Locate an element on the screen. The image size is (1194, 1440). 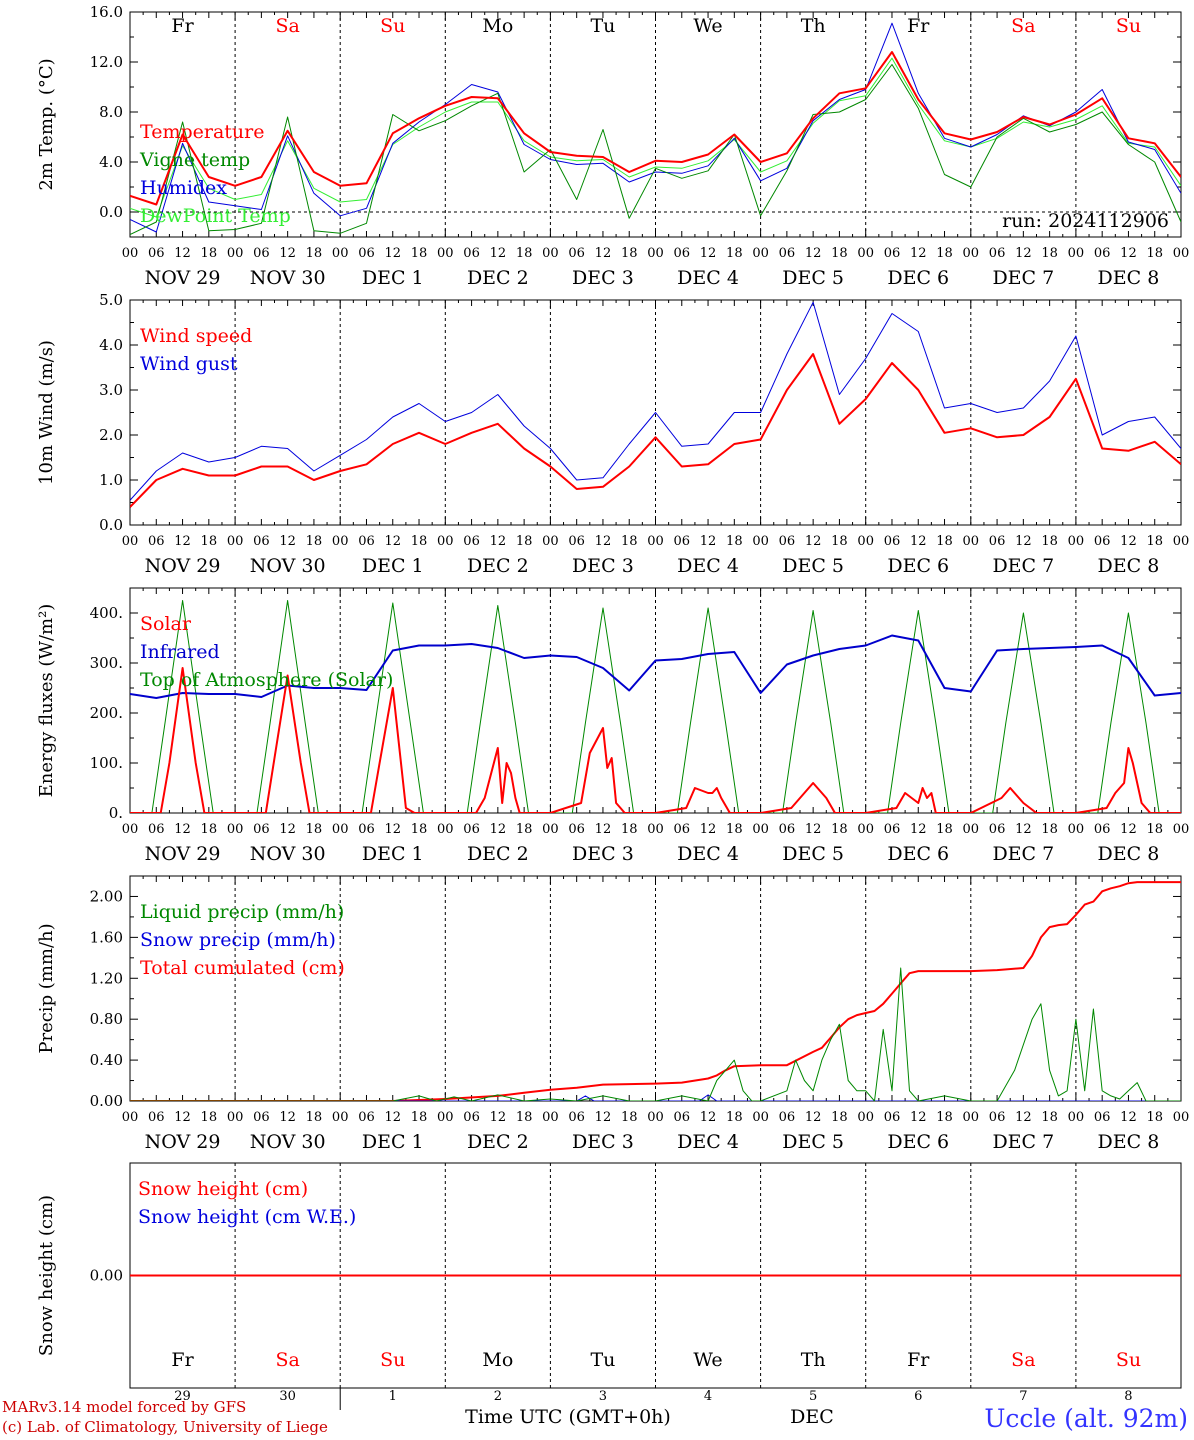
day-number: 5 is located at coordinates (813, 1396).